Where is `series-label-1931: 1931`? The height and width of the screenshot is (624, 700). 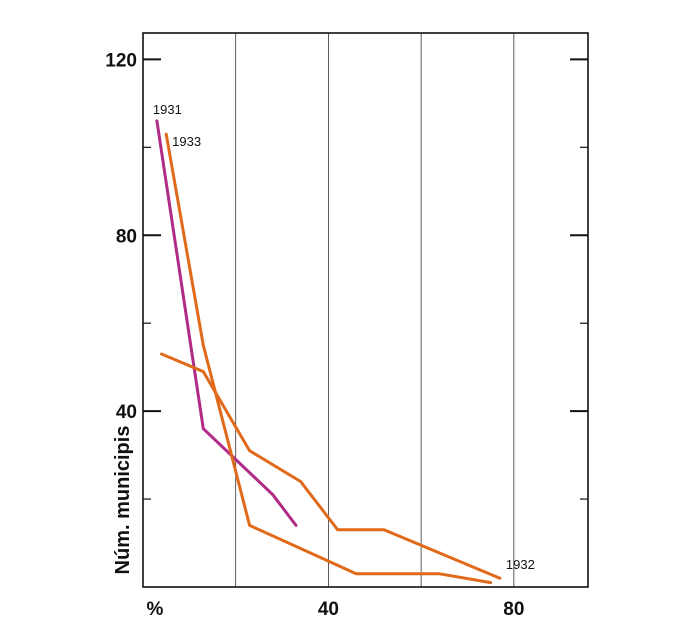 series-label-1931: 1931 is located at coordinates (167, 109).